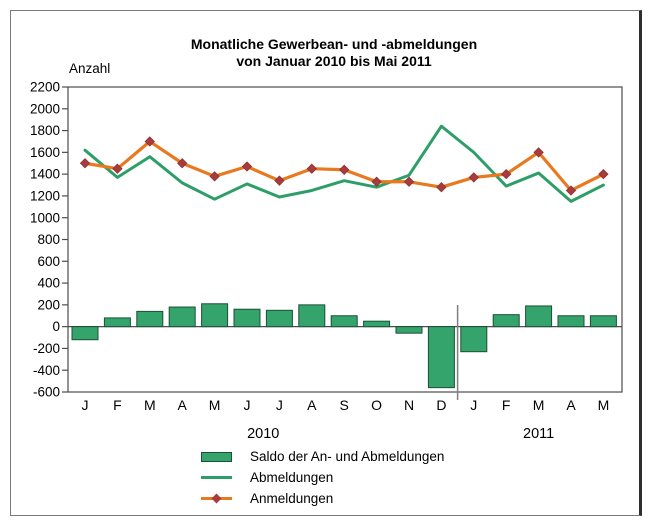 Image resolution: width=668 pixels, height=530 pixels. What do you see at coordinates (45, 174) in the screenshot?
I see `y-tick-label: 1400` at bounding box center [45, 174].